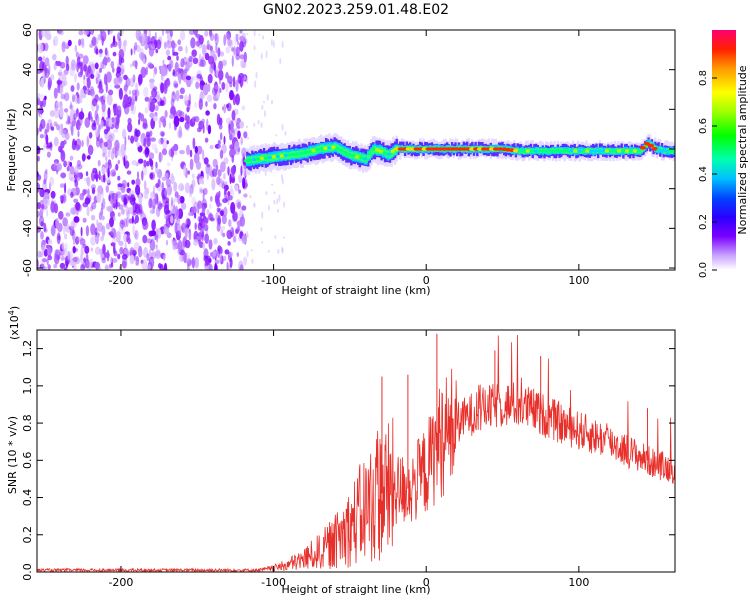 This screenshot has width=750, height=600. Describe the element at coordinates (14, 327) in the screenshot. I see `snr-scale-base: (x10` at that location.